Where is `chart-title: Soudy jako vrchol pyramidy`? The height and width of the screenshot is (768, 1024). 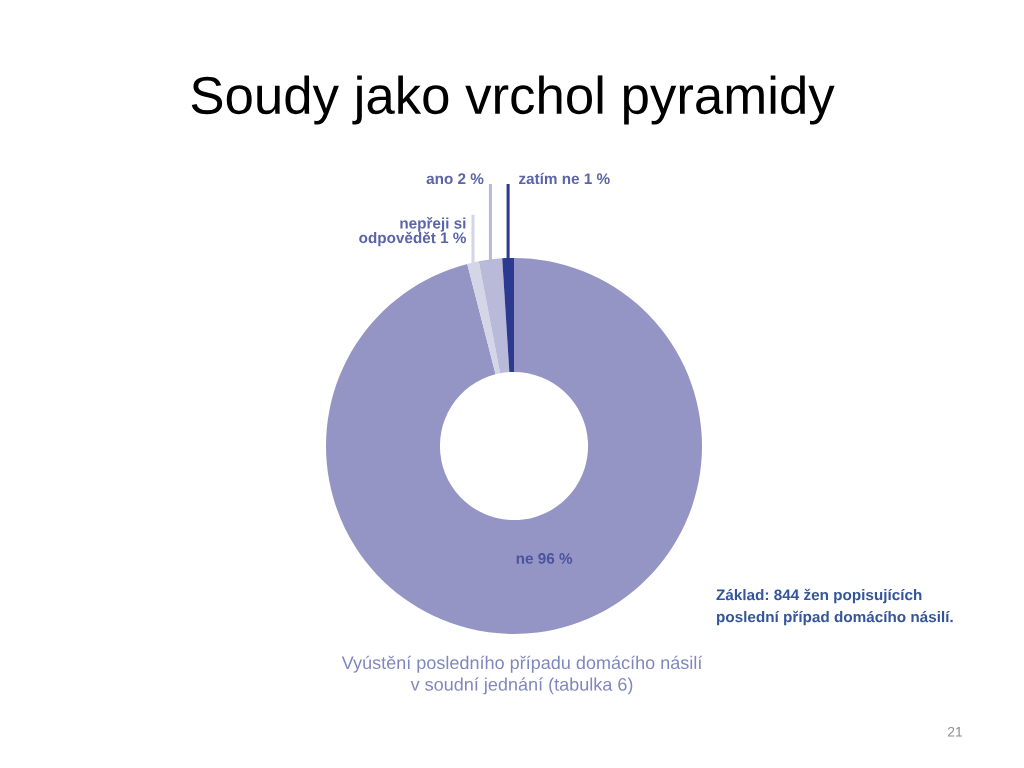 chart-title: Soudy jako vrchol pyramidy is located at coordinates (513, 100).